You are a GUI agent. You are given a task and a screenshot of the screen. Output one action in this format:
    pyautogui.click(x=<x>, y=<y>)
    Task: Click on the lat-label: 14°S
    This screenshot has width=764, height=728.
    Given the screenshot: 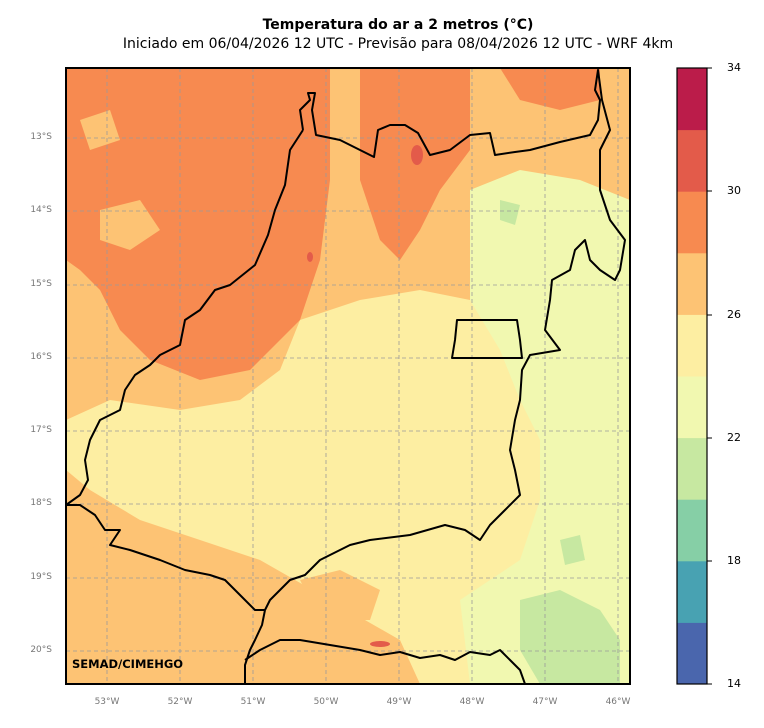 What is the action you would take?
    pyautogui.click(x=41, y=210)
    